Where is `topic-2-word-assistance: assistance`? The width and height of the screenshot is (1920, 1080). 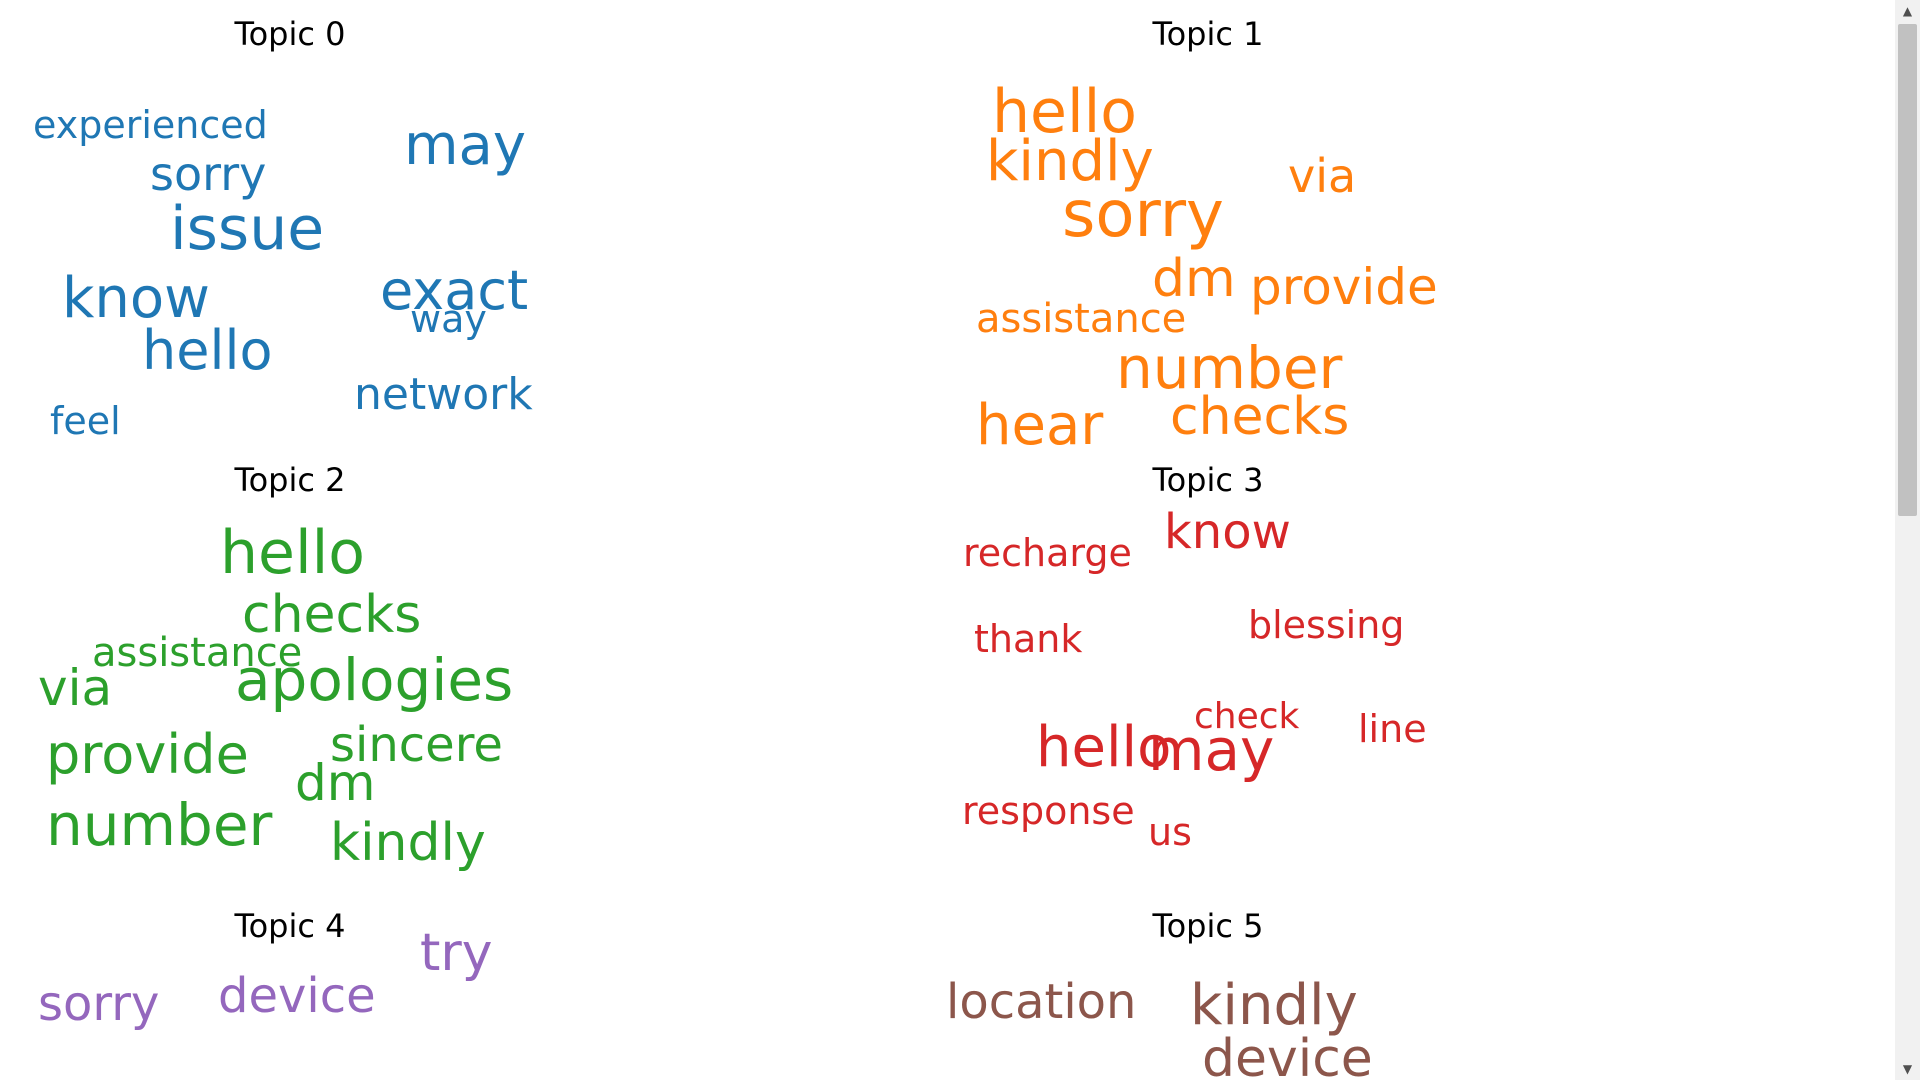 topic-2-word-assistance: assistance is located at coordinates (197, 653).